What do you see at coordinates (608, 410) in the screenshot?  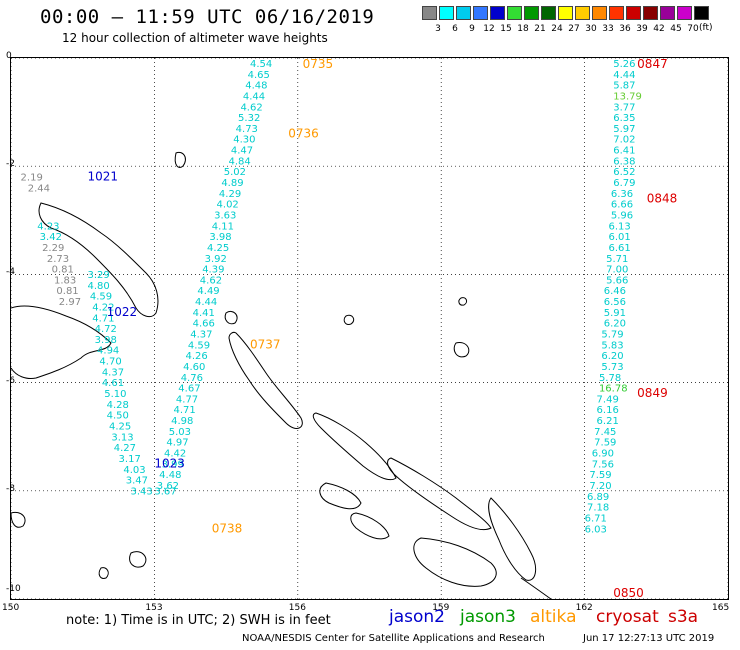 I see `swh-value: 6.16` at bounding box center [608, 410].